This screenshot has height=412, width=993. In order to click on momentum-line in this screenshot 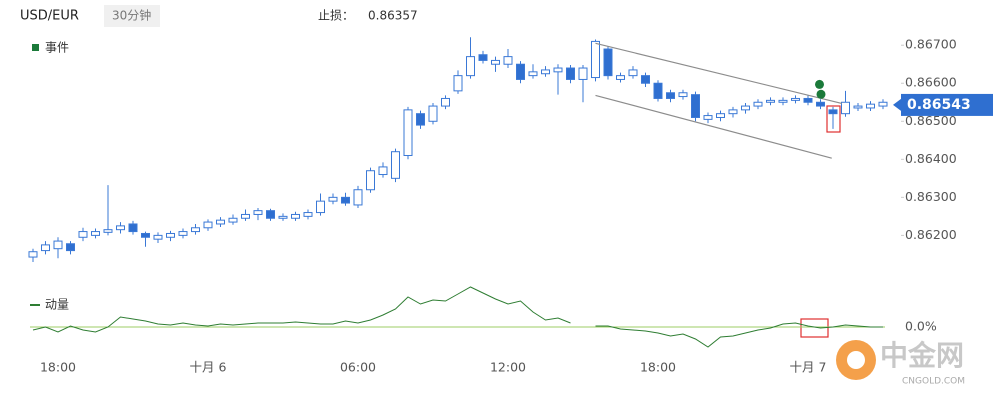, I will do `click(457, 317)`.